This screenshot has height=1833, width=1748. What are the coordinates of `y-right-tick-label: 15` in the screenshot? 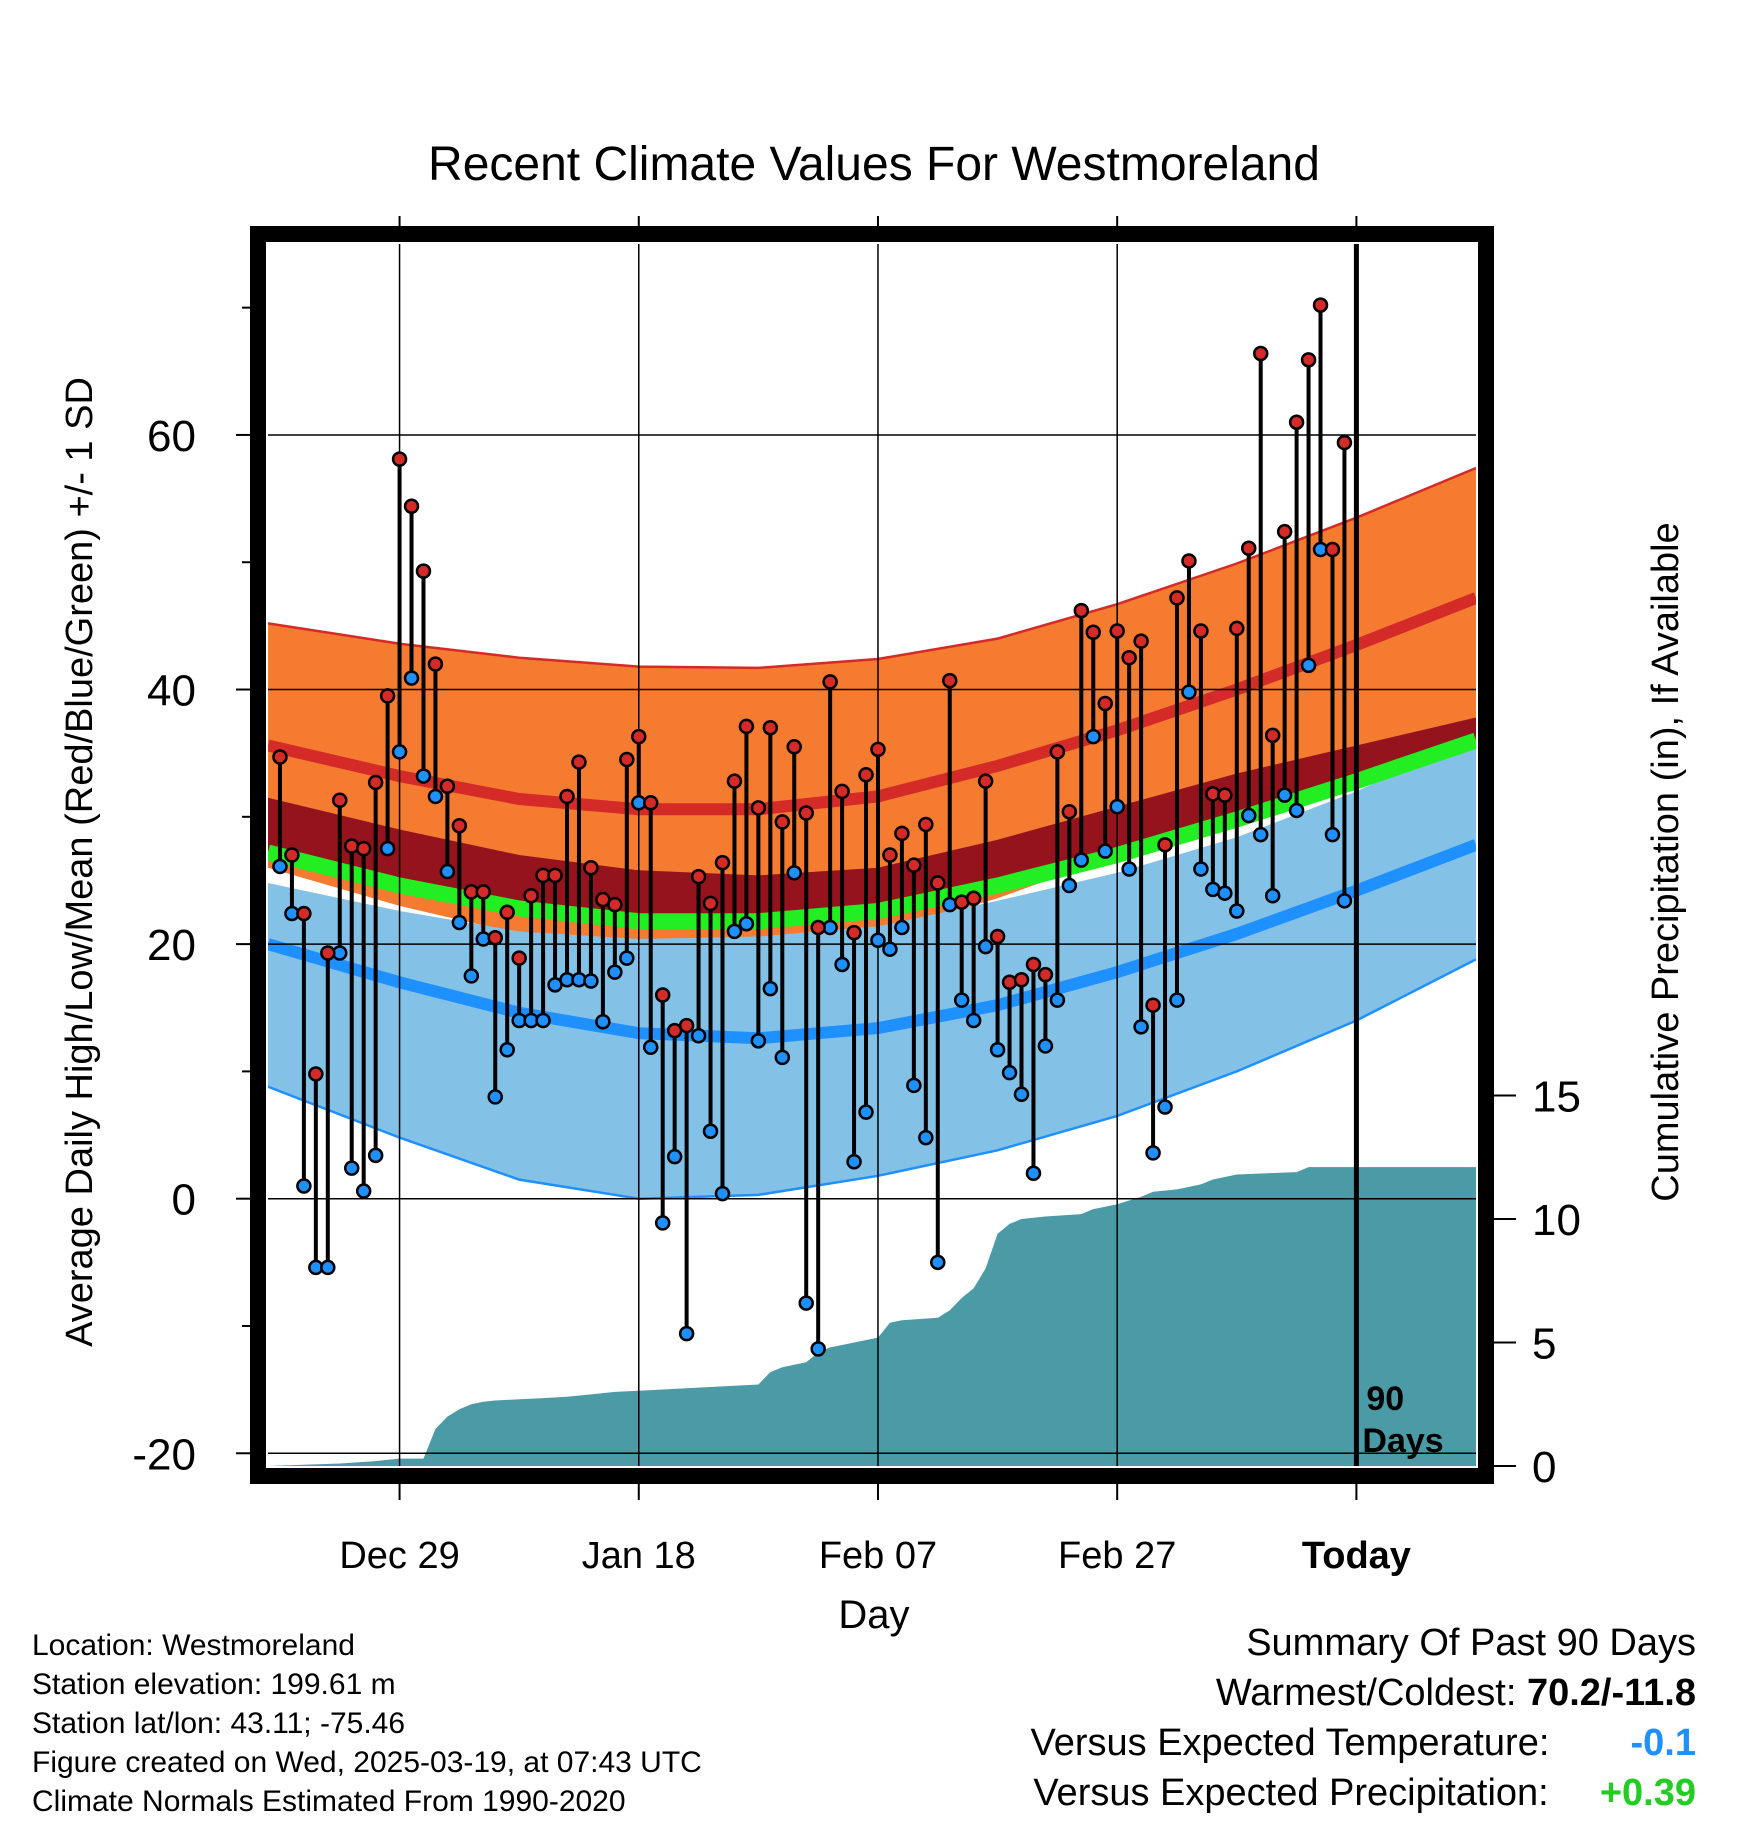 It's located at (1556, 1097).